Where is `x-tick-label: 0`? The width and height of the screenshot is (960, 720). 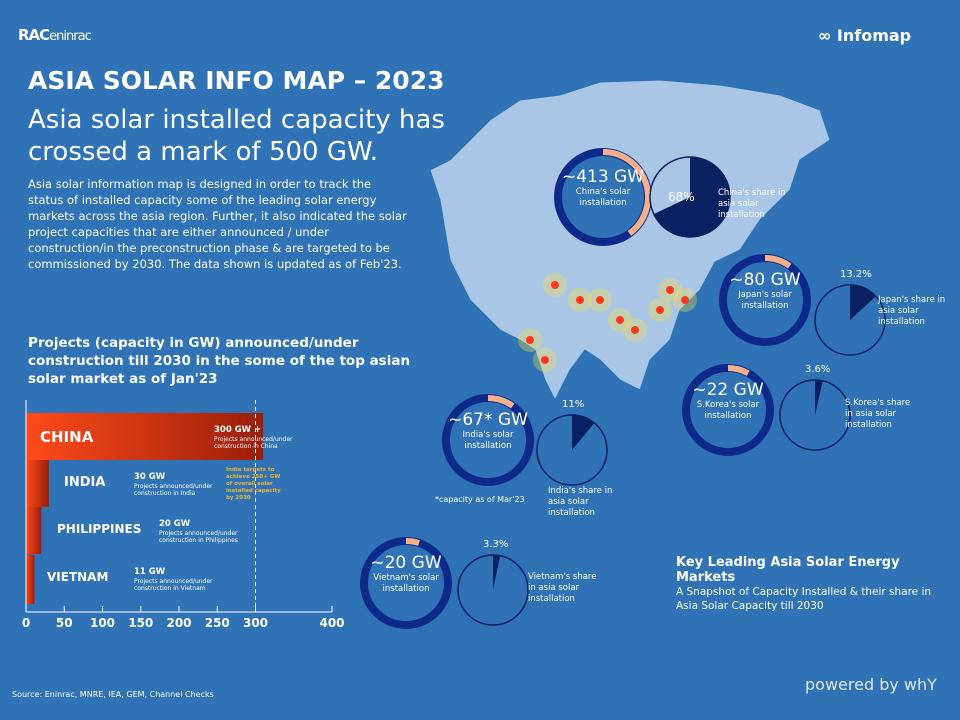 x-tick-label: 0 is located at coordinates (26, 623).